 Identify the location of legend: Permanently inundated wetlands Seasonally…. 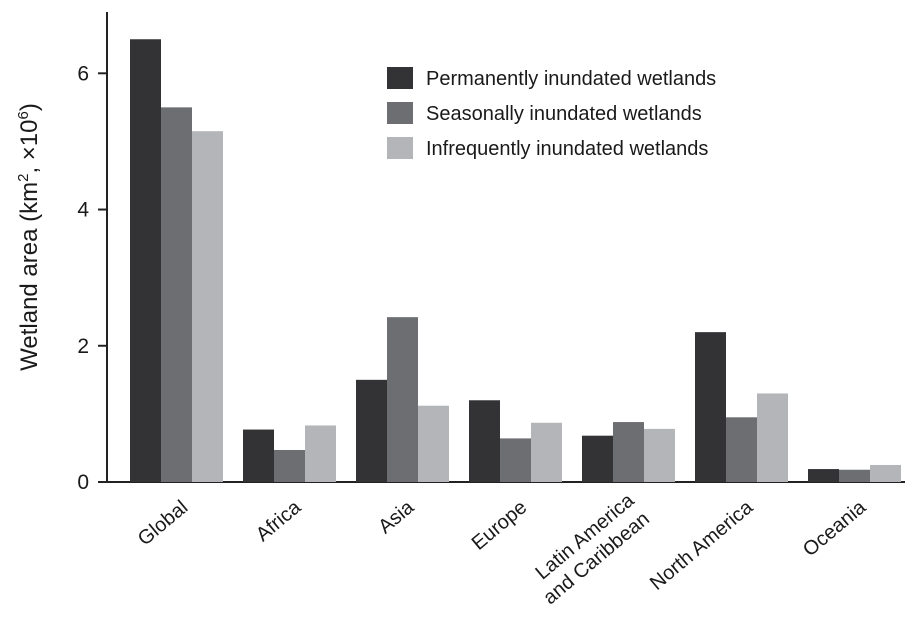
(551, 113).